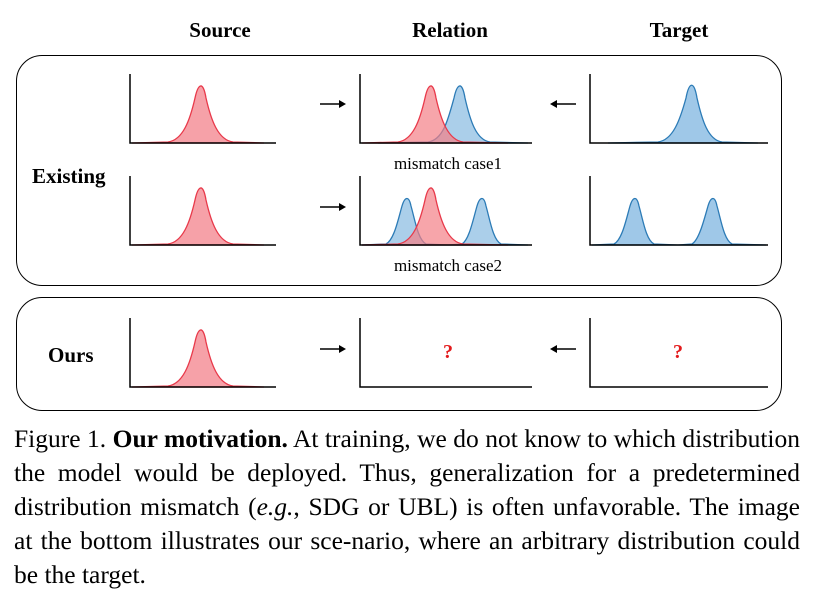 Image resolution: width=813 pixels, height=601 pixels. Describe the element at coordinates (60, 438) in the screenshot. I see `figure-number: Figure 1.` at that location.